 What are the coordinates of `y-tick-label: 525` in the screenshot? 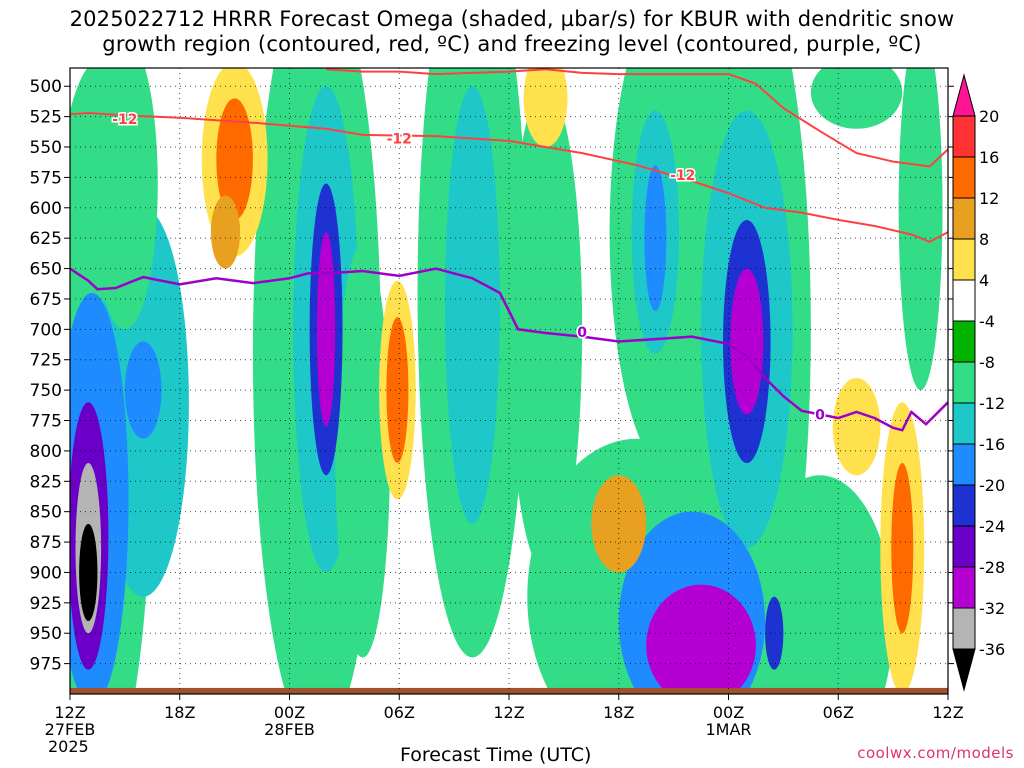 It's located at (46, 118).